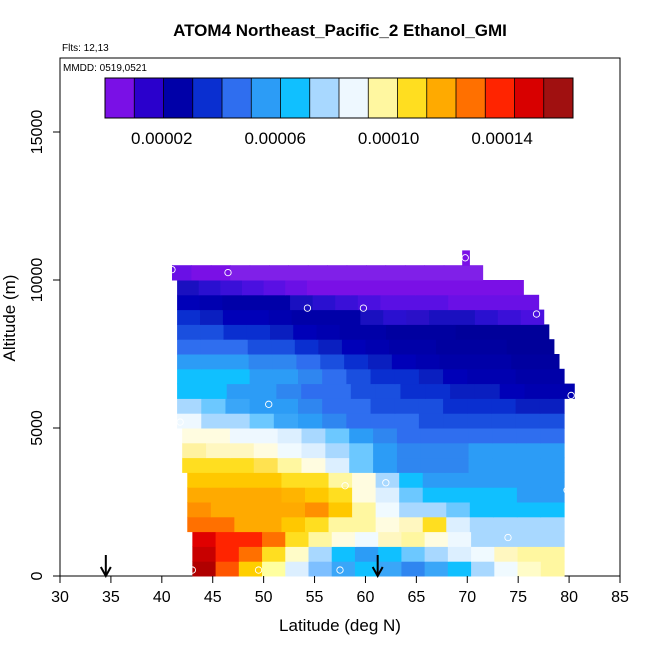  I want to click on colorbar-tick-label: 0.00010, so click(388, 138).